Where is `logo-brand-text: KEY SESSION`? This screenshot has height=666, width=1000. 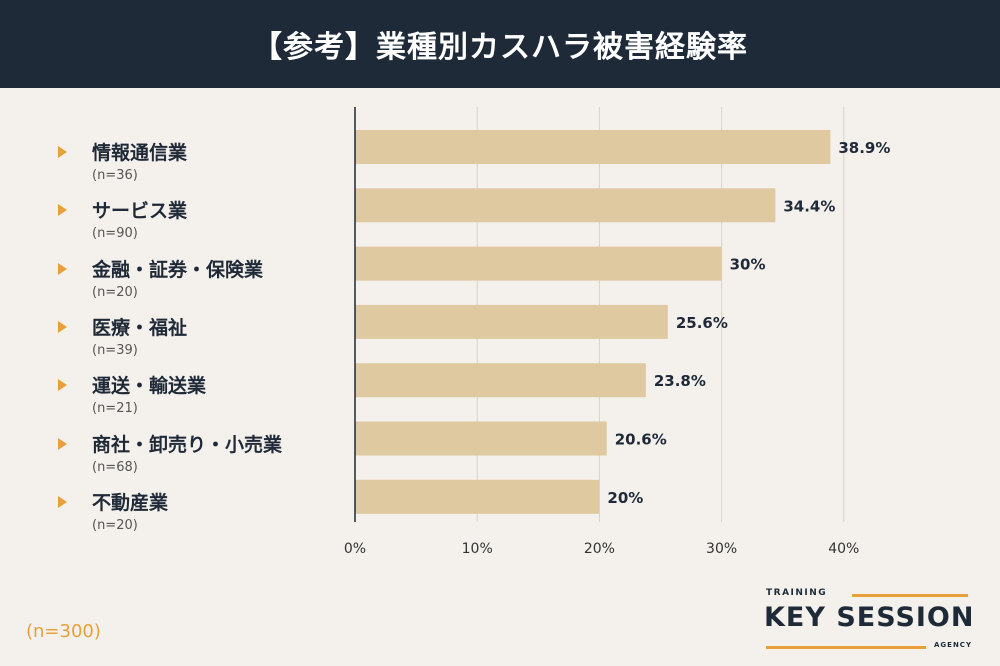
logo-brand-text: KEY SESSION is located at coordinates (869, 617).